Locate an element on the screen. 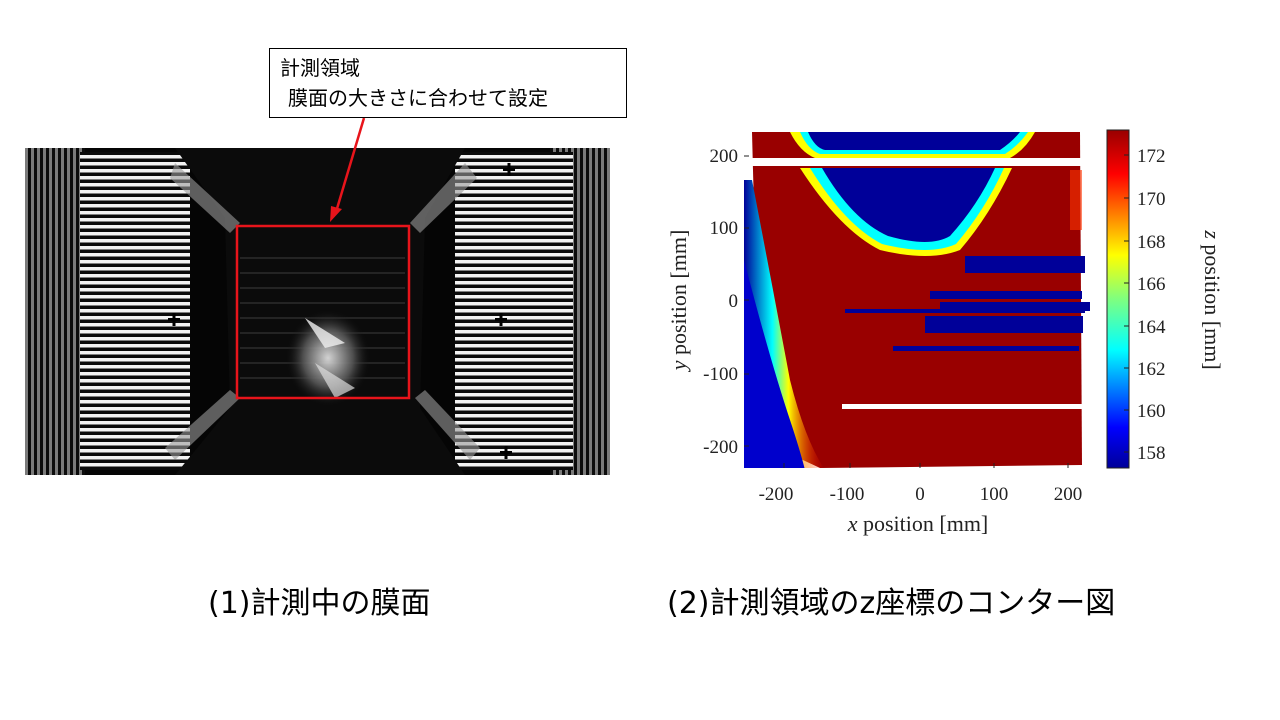 Image resolution: width=1280 pixels, height=720 pixels. colorbar-tick-label: 168 is located at coordinates (1151, 242).